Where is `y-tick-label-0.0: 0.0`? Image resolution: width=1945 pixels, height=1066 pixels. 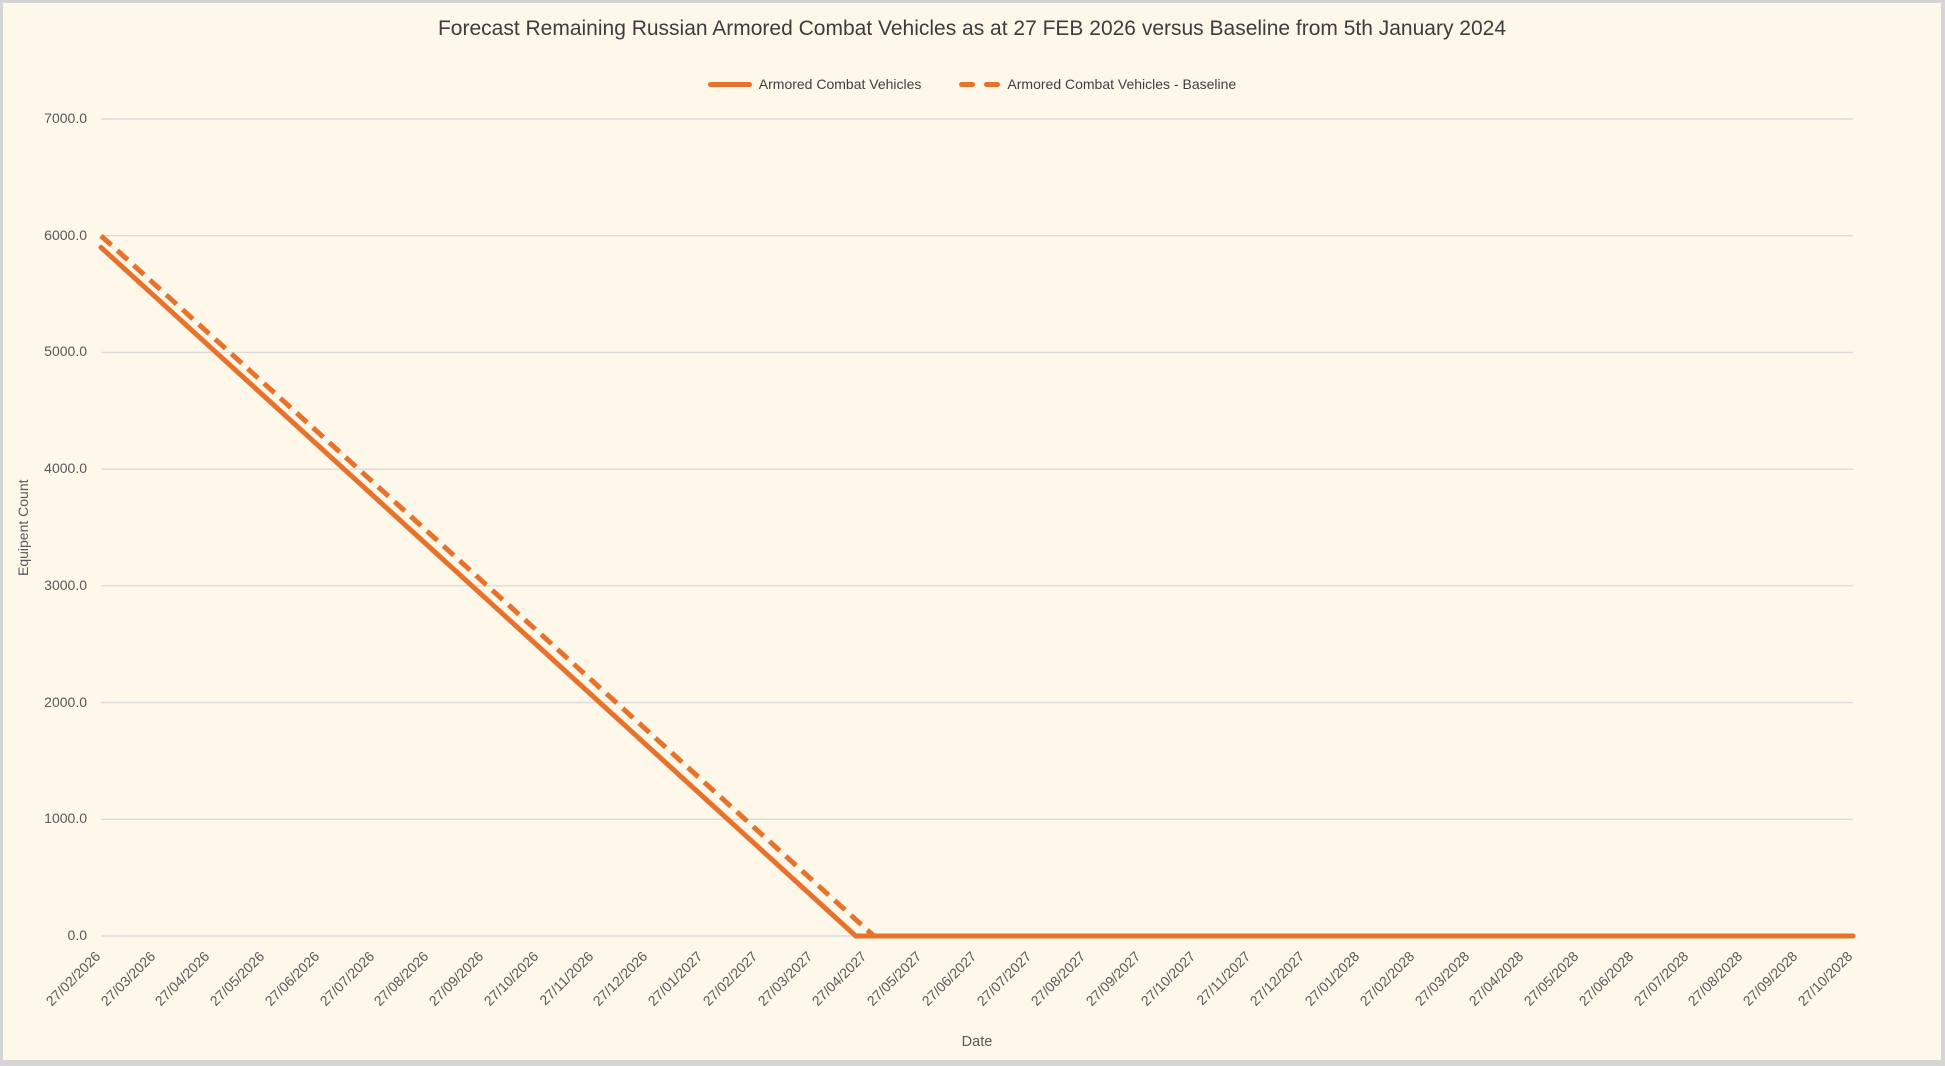
y-tick-label-0.0: 0.0 is located at coordinates (77, 935).